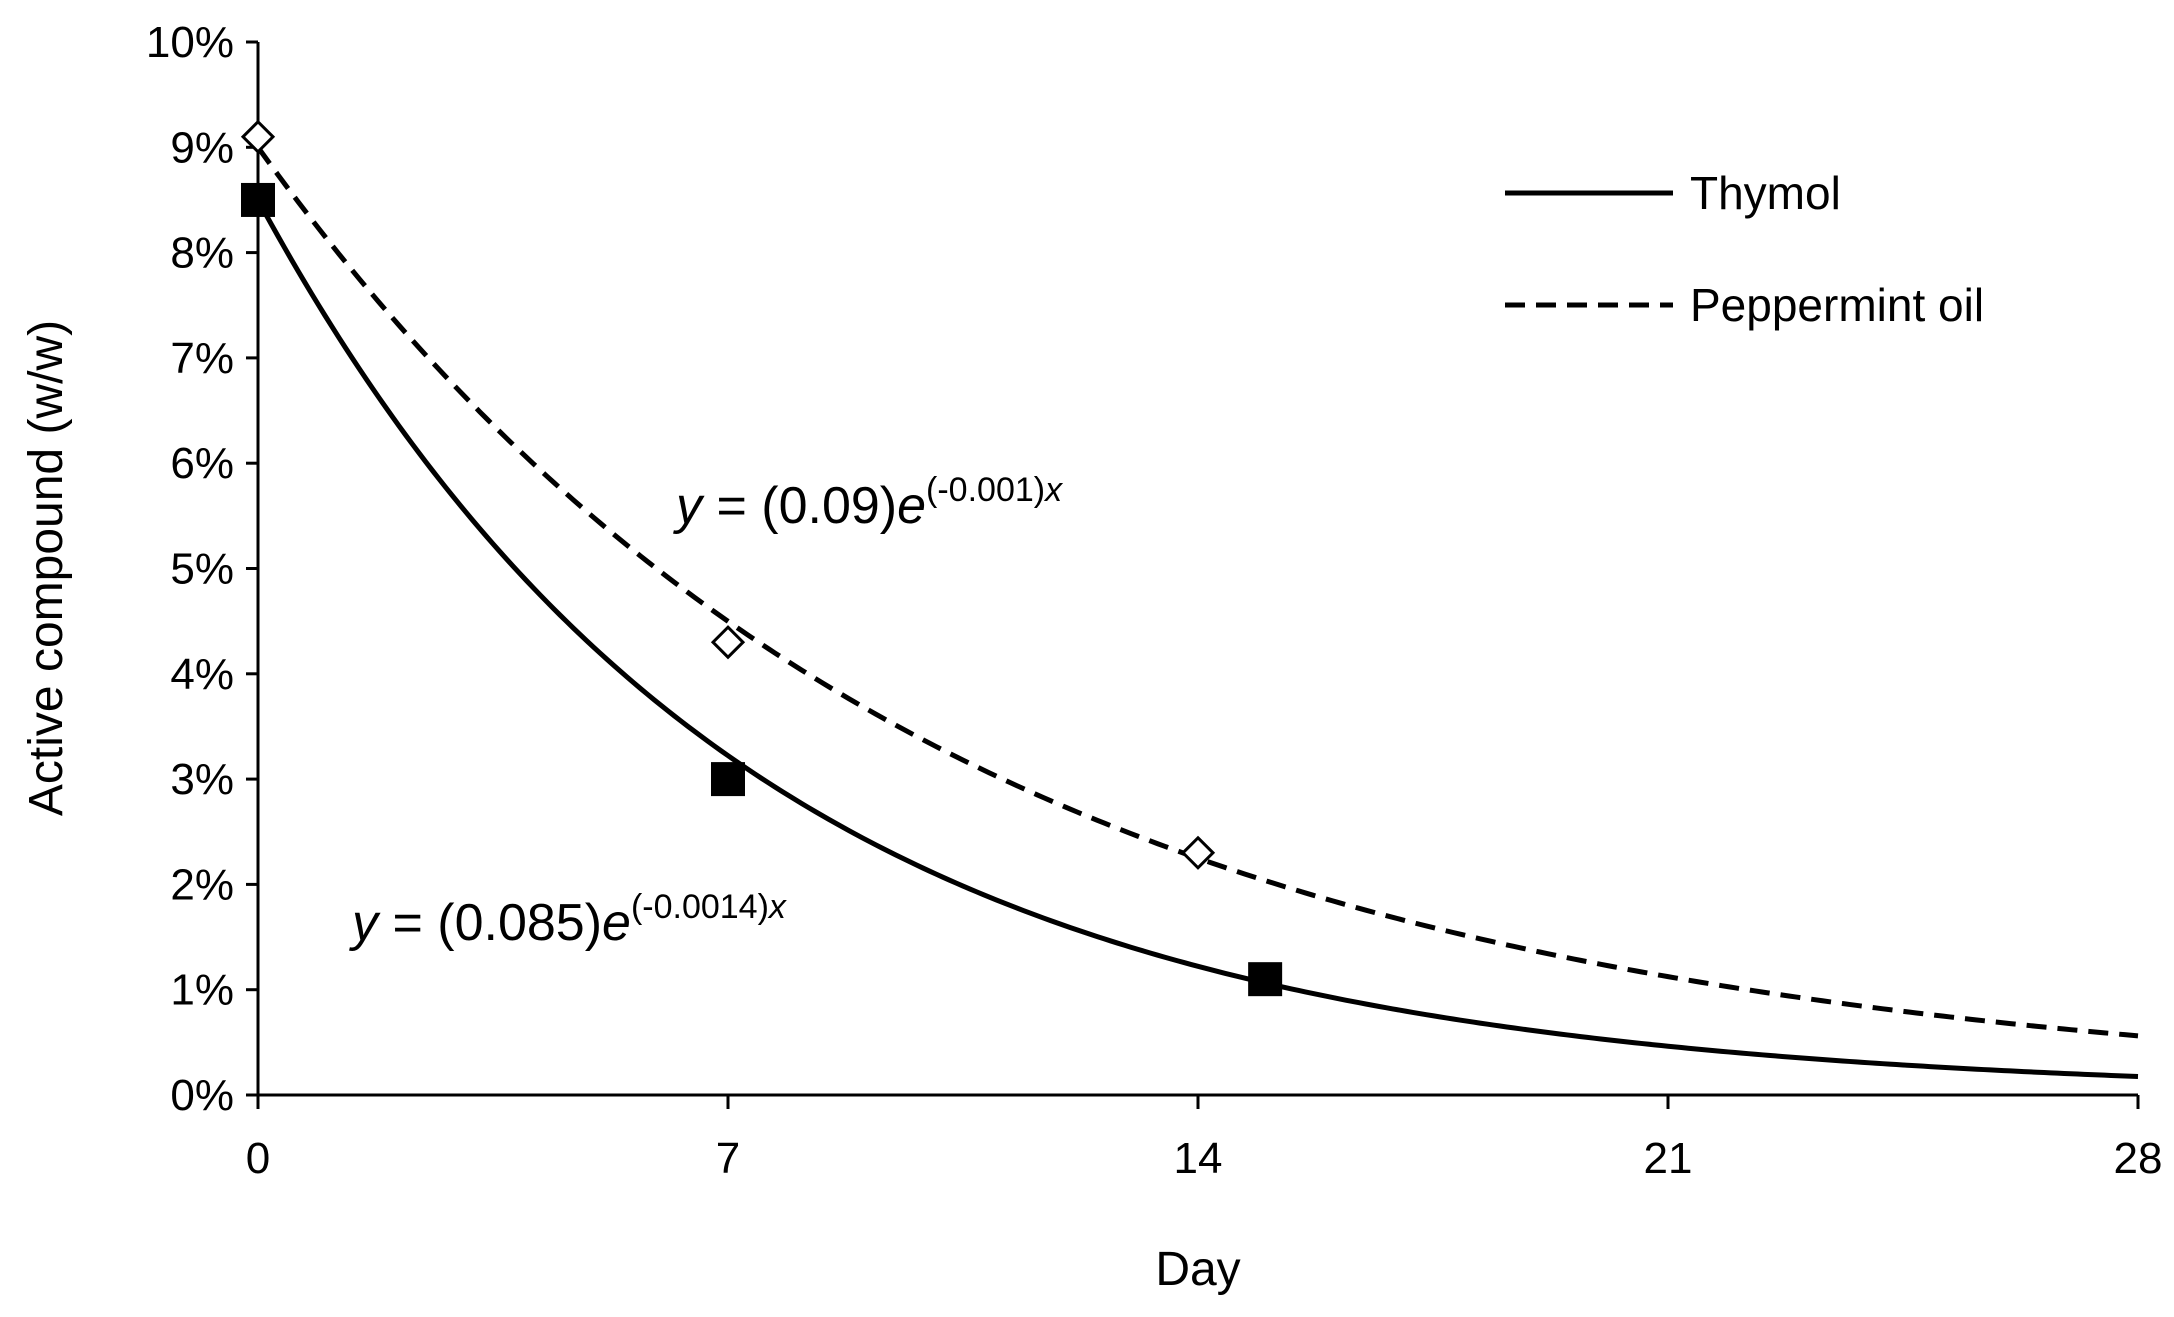  What do you see at coordinates (258, 1158) in the screenshot?
I see `x-tick-label: 0` at bounding box center [258, 1158].